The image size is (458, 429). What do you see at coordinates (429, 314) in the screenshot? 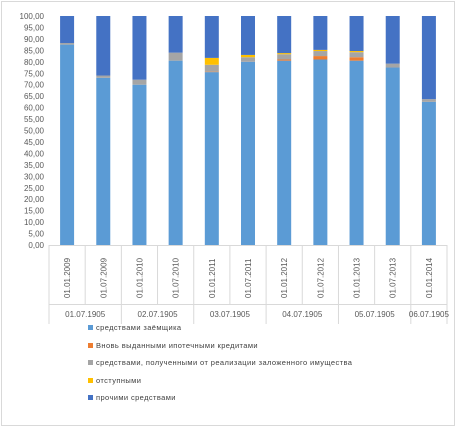
I see `x-group-label: 06.07.1905` at bounding box center [429, 314].